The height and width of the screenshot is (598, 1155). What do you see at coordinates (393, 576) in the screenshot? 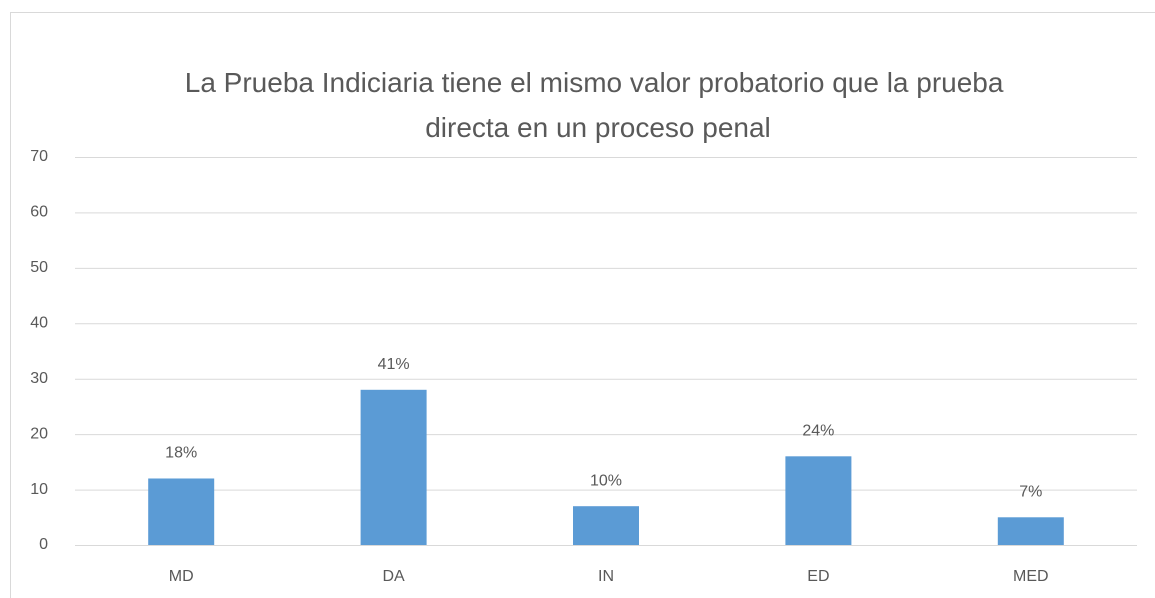
I see `x-tick-label: DA` at bounding box center [393, 576].